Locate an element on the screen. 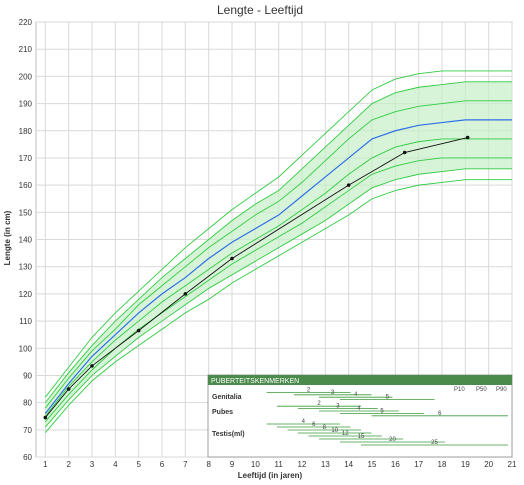  stage-label: 8 is located at coordinates (325, 428).